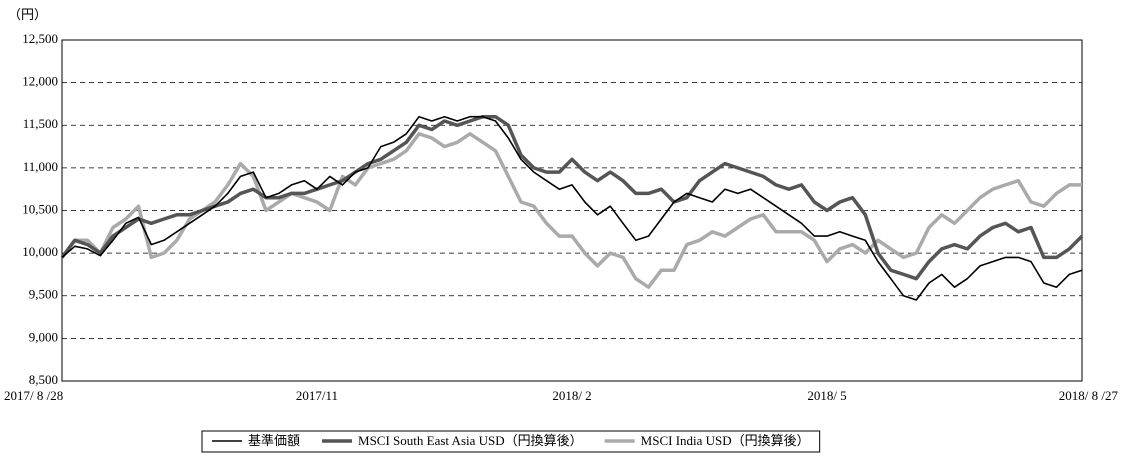 This screenshot has height=459, width=1122. Describe the element at coordinates (725, 440) in the screenshot. I see `legend-label: MSCI India USD（円換算後）` at that location.